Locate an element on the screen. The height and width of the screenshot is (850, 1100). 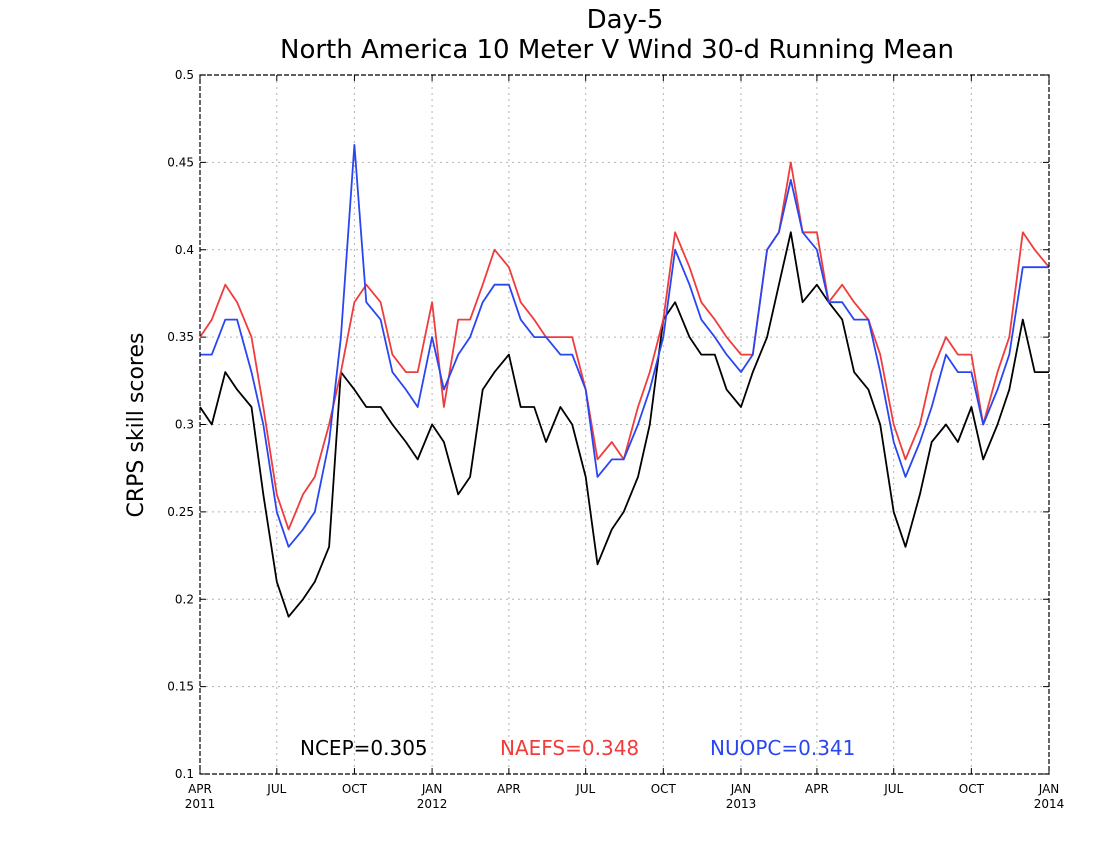
y-axis-label: CRPS skill scores is located at coordinates (136, 425).